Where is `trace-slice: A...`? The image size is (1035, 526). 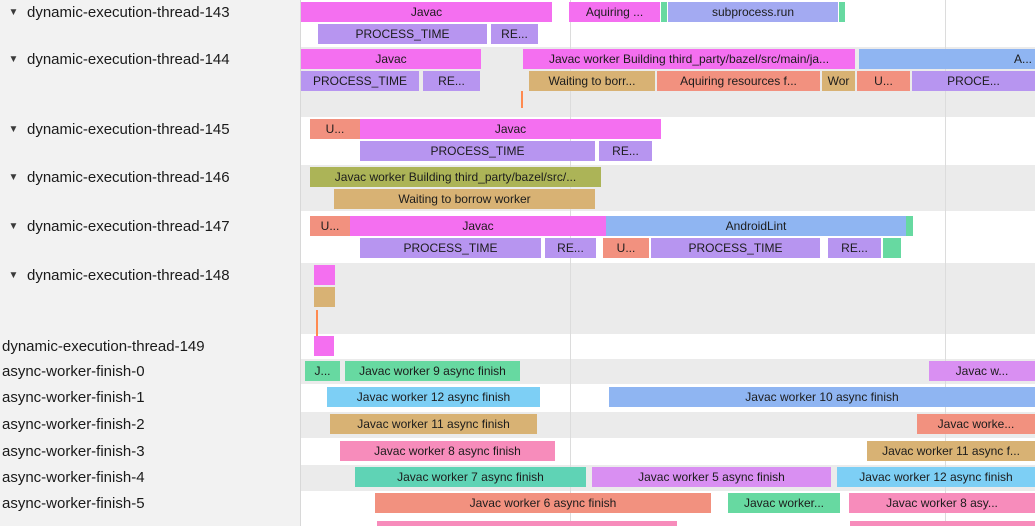 trace-slice: A... is located at coordinates (947, 59).